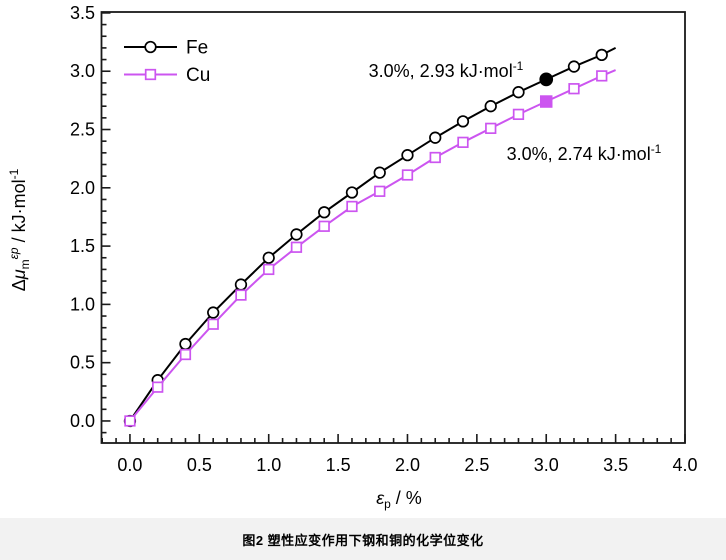  I want to click on x-tick-label: 3.0, so click(546, 465).